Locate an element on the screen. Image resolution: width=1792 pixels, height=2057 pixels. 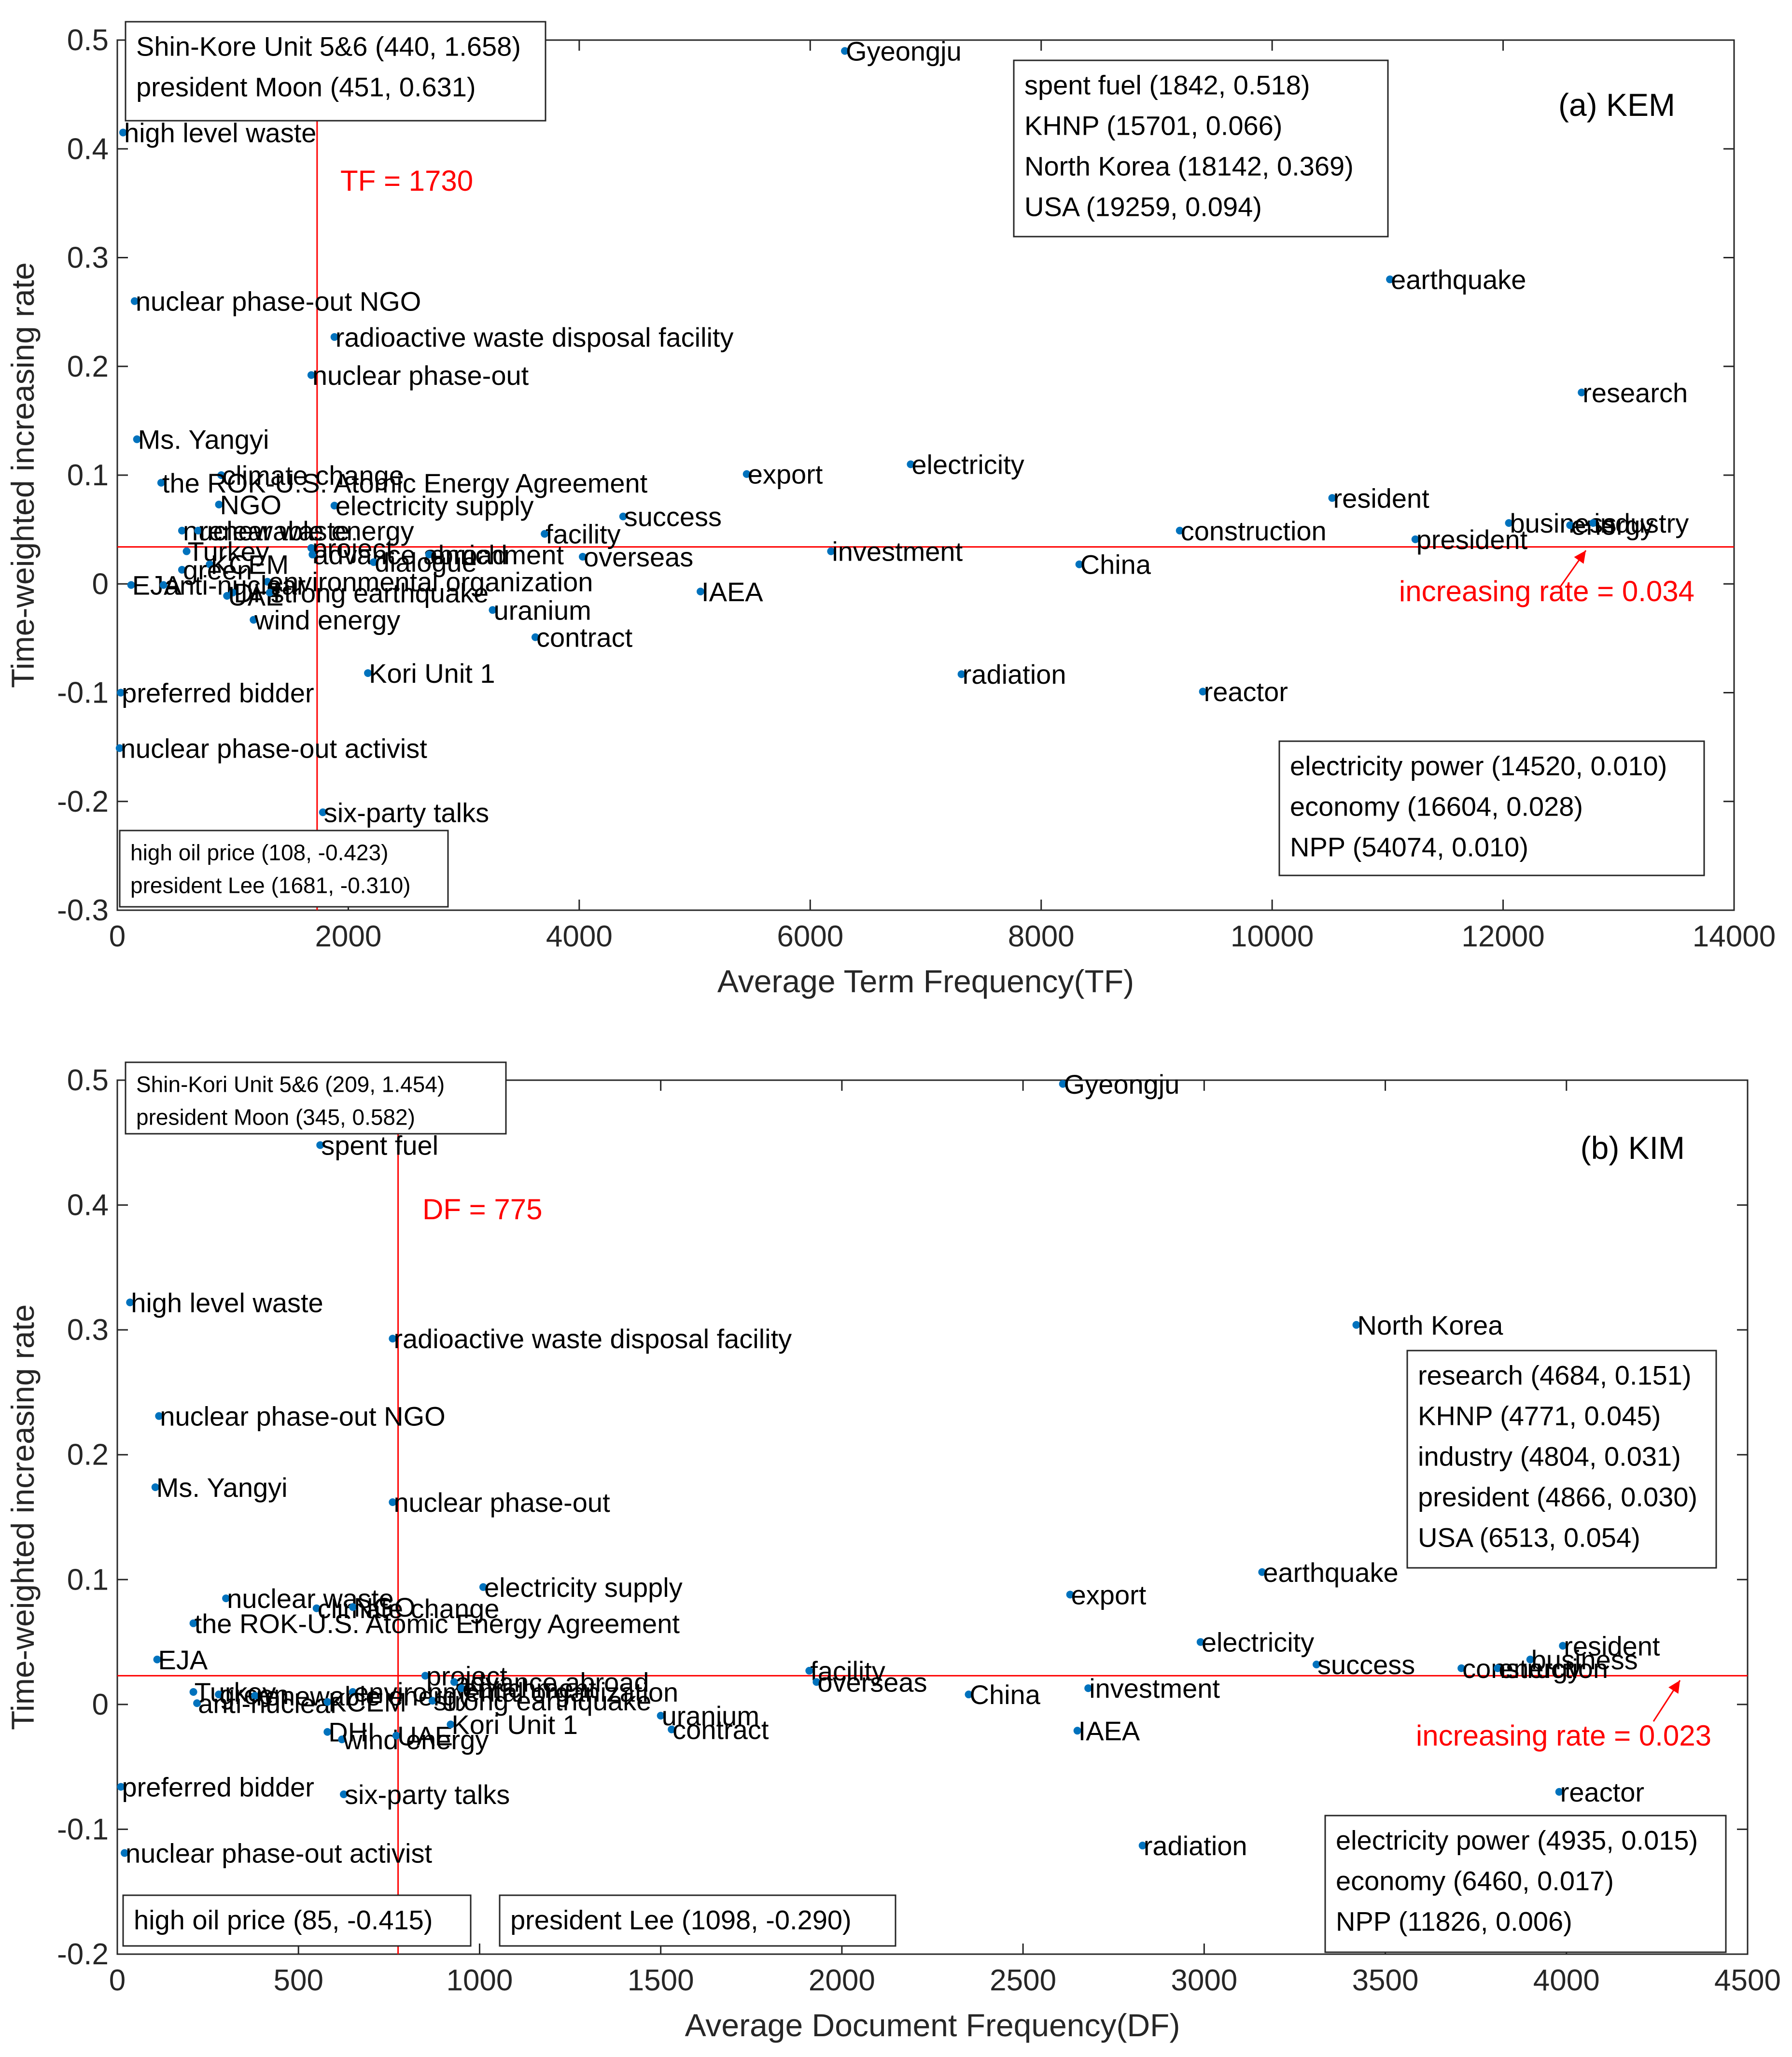
chart-2-annotation-text: president (4866, 0.030) is located at coordinates (1558, 1496).